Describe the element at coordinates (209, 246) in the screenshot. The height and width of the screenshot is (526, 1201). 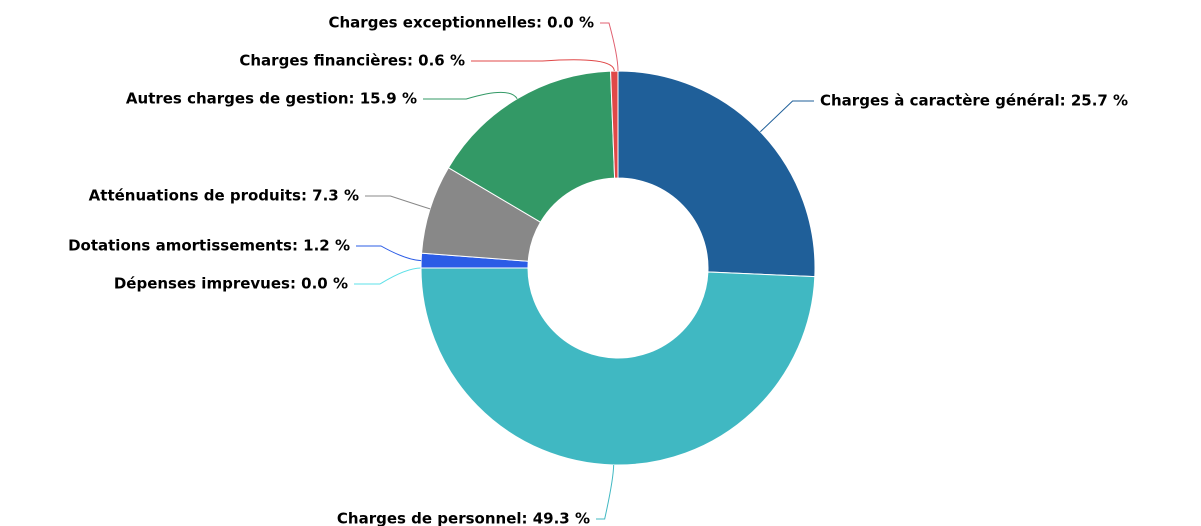
I see `data-label: Dotations amortissements: 1.2 %` at that location.